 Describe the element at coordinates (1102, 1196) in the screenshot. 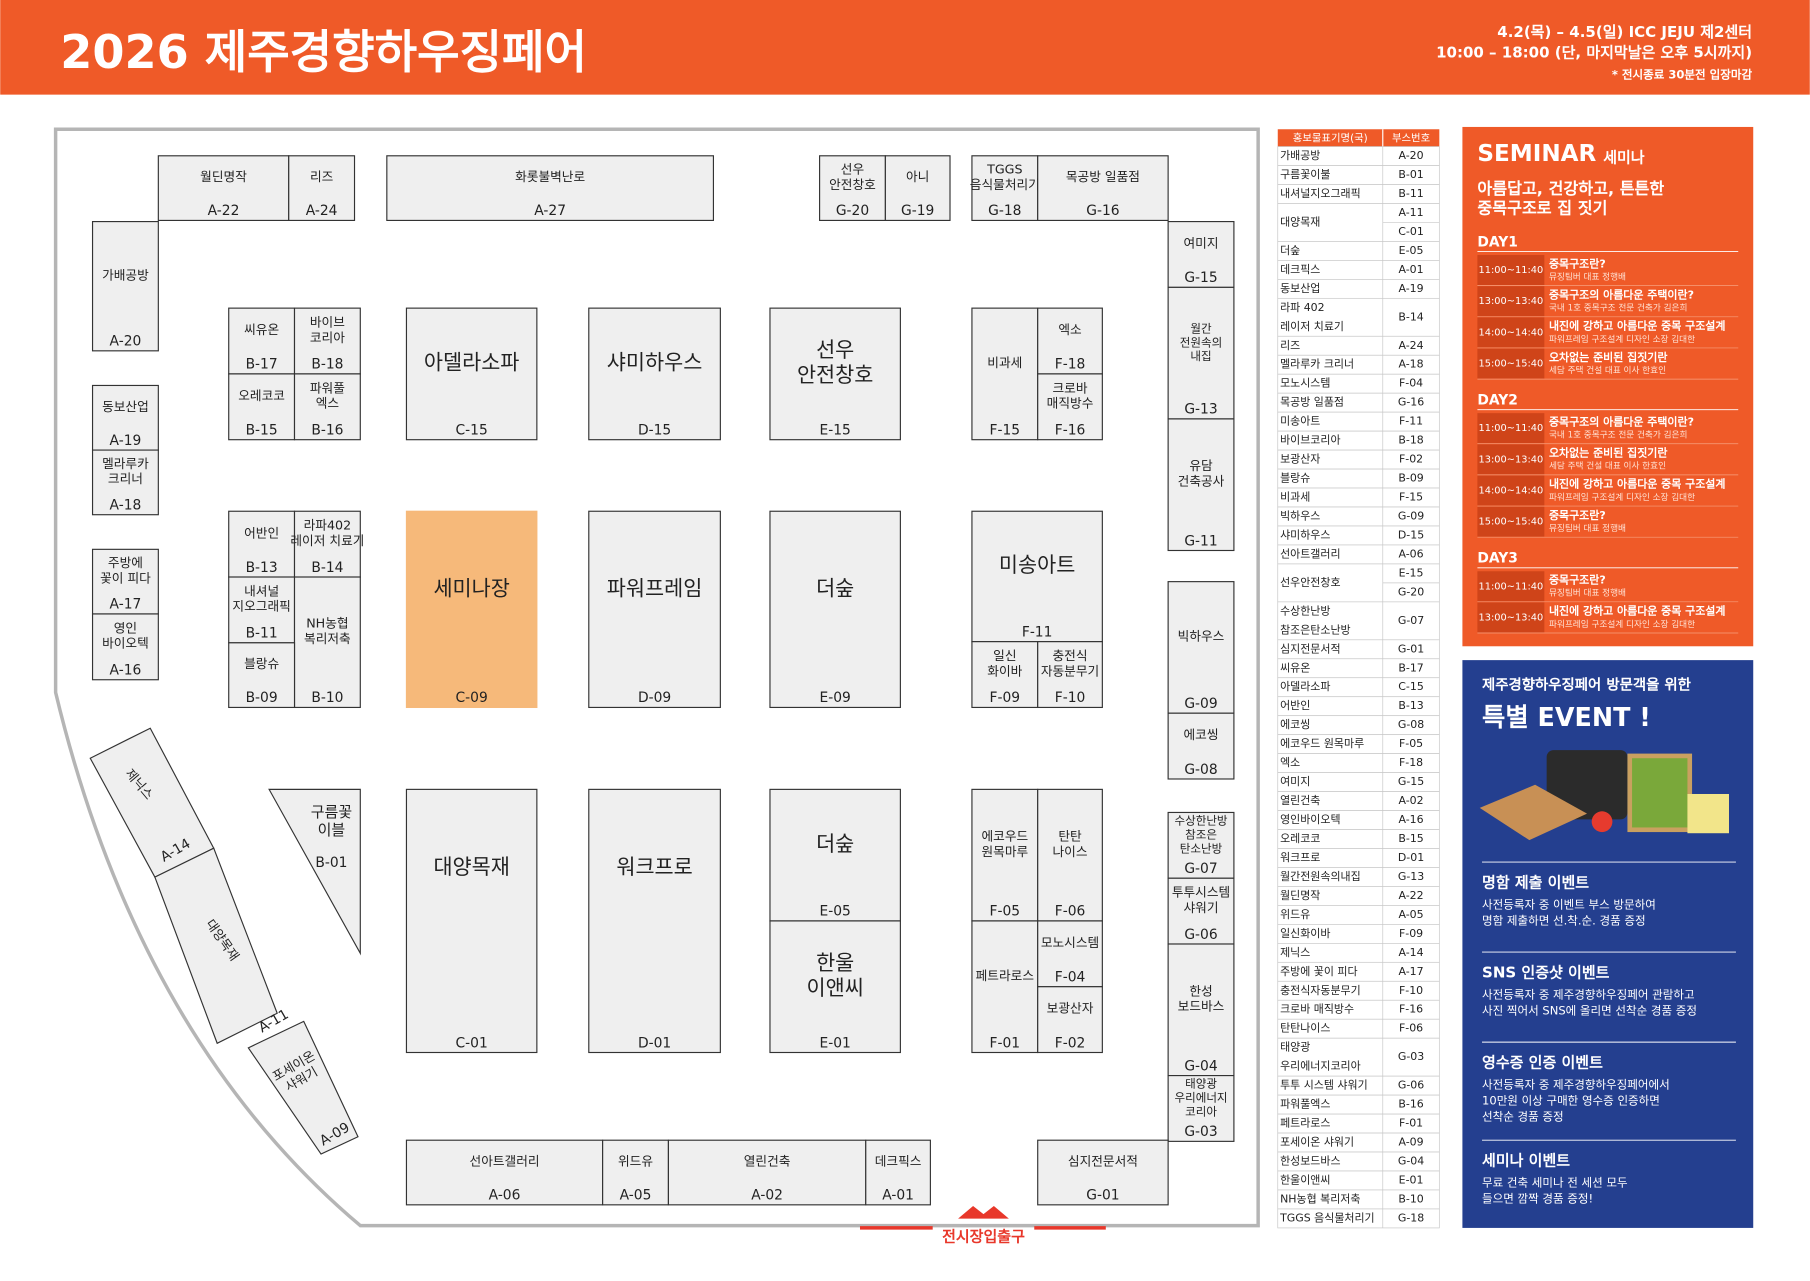

I see `booth-code: G-01` at that location.